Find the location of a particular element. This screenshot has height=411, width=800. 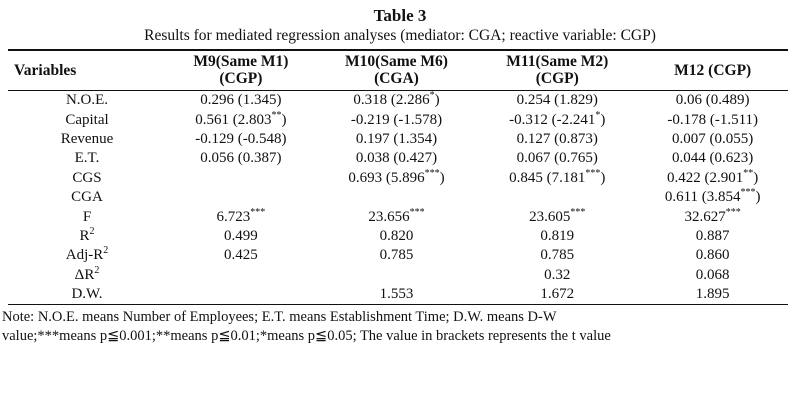

header-m12: M12 (CGP) is located at coordinates (712, 70).